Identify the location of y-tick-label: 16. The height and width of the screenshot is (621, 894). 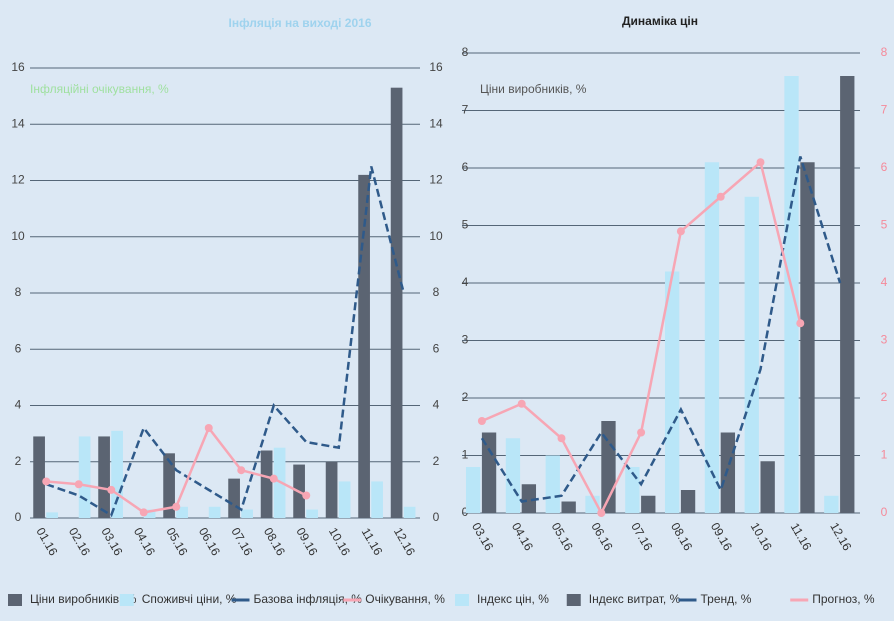
(18, 67).